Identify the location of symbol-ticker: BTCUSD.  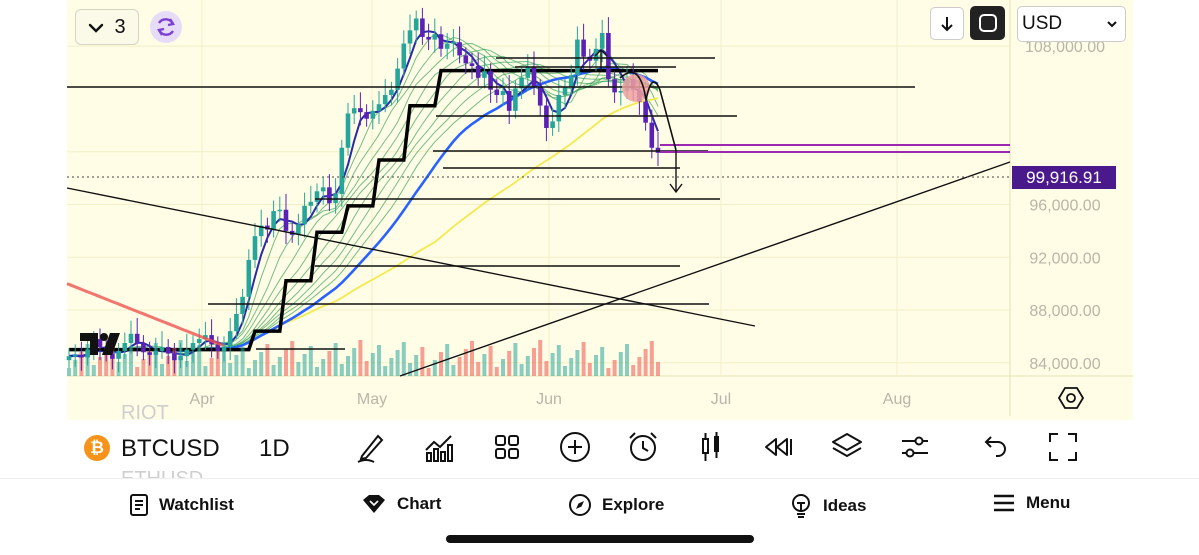
(170, 448).